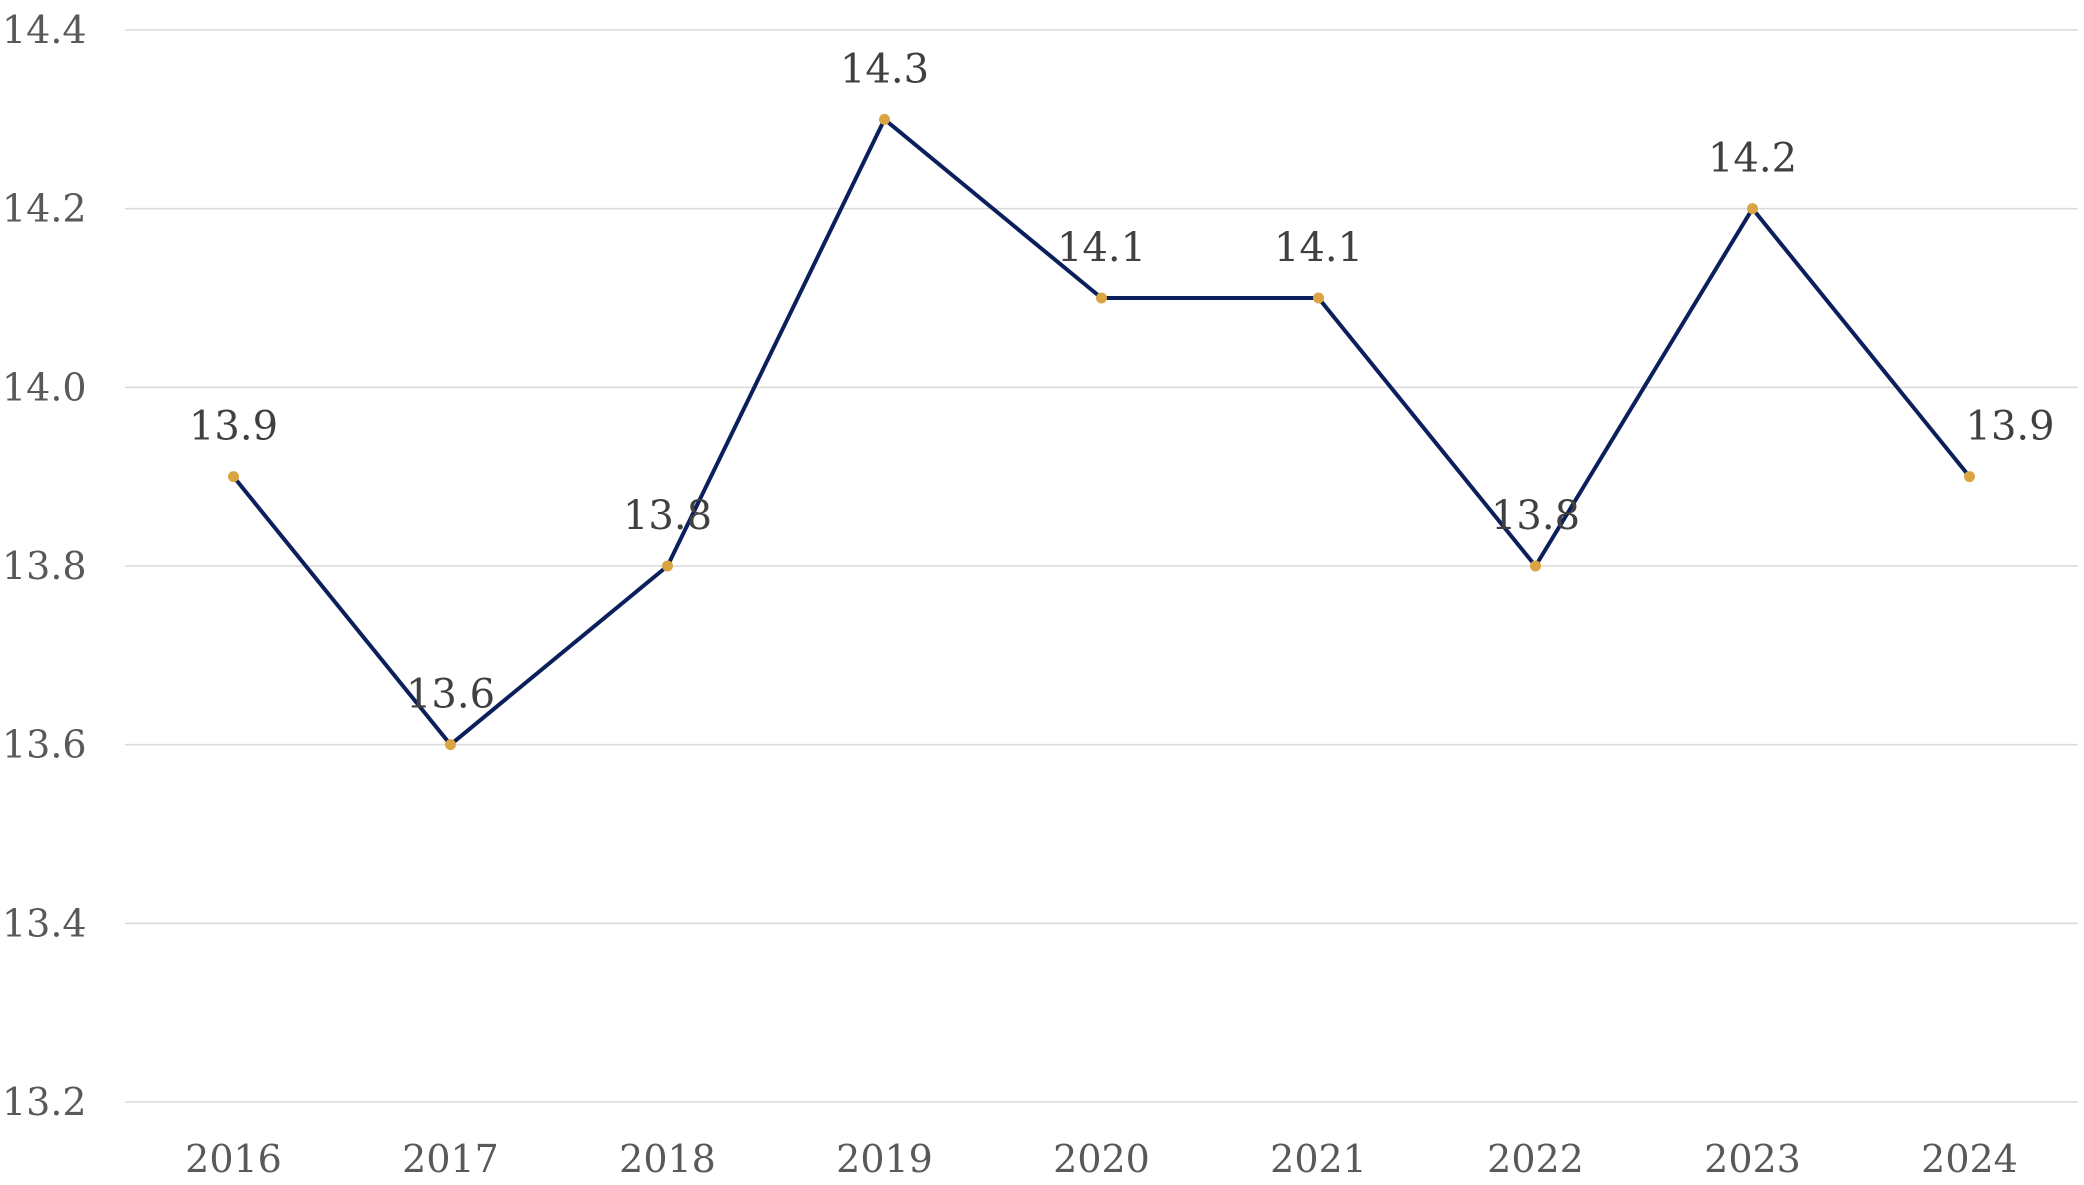 The width and height of the screenshot is (2084, 1185). I want to click on data-label: 14.2, so click(1752, 159).